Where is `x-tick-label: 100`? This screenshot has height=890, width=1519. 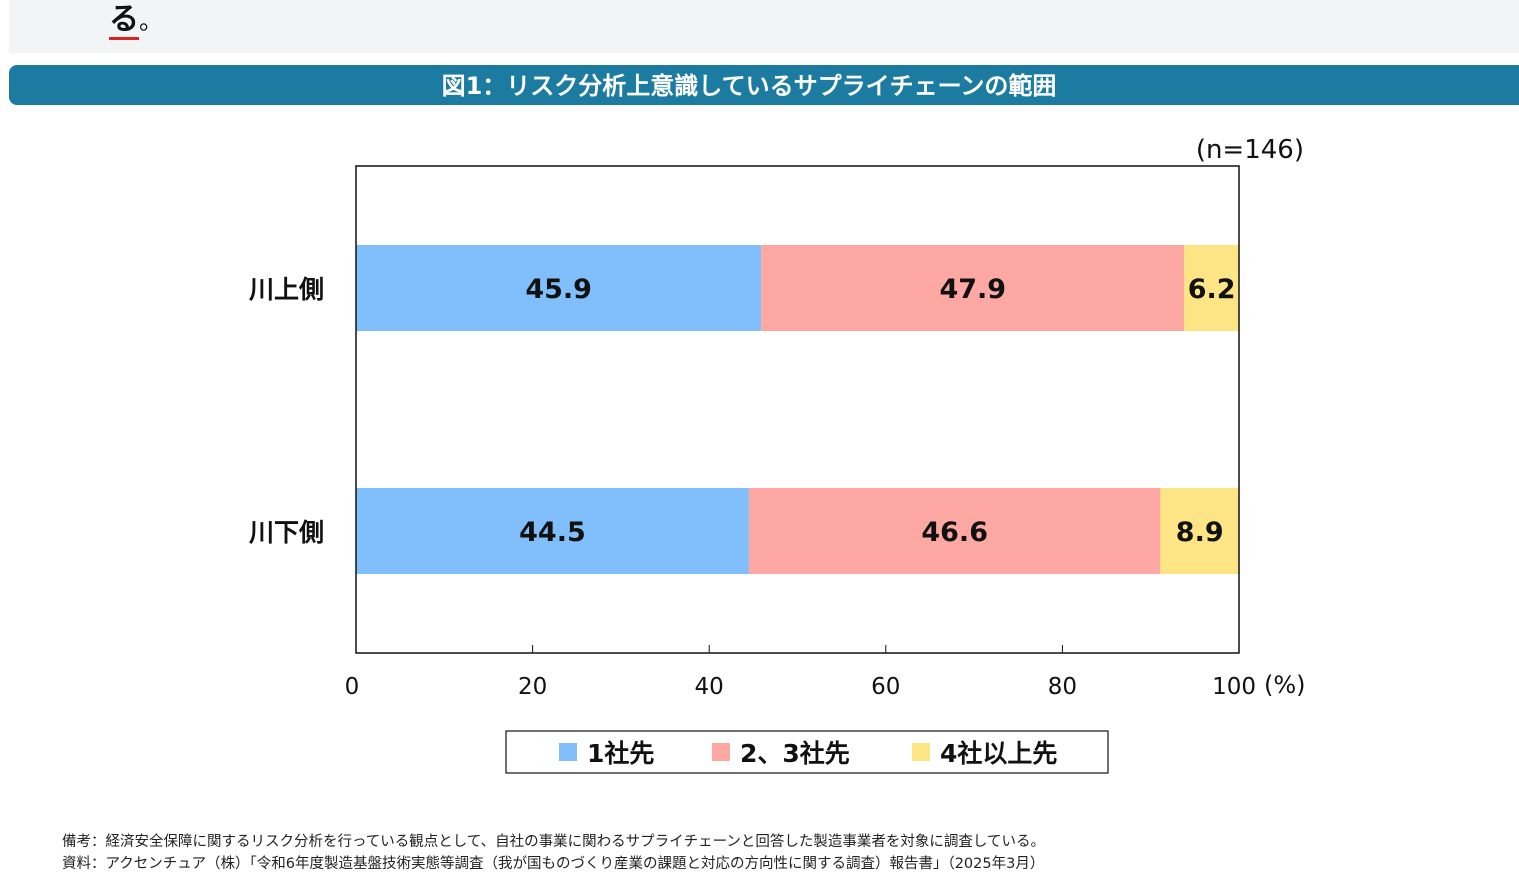
x-tick-label: 100 is located at coordinates (1234, 687).